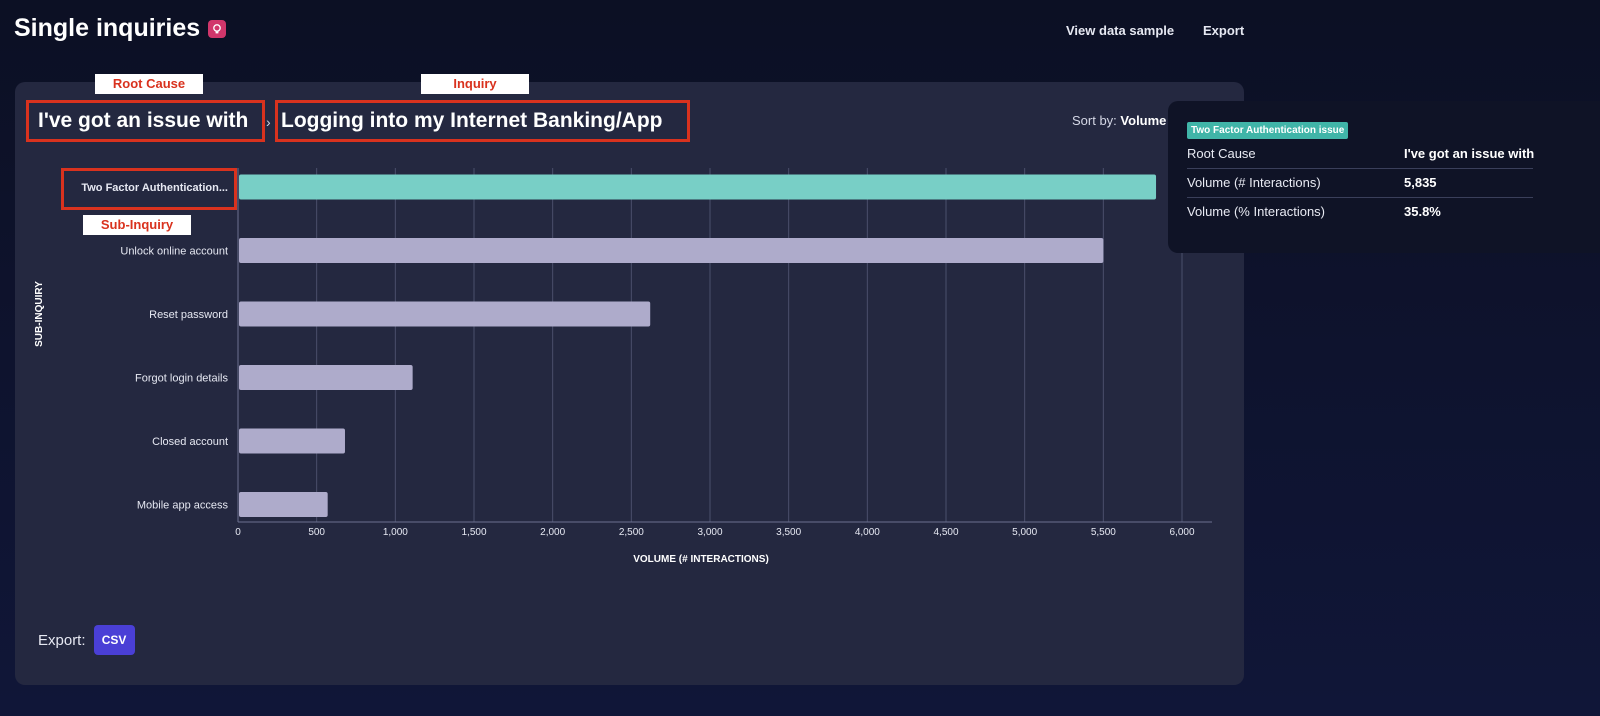 The height and width of the screenshot is (716, 1600). I want to click on highlight-box-sub-inquiry, so click(149, 189).